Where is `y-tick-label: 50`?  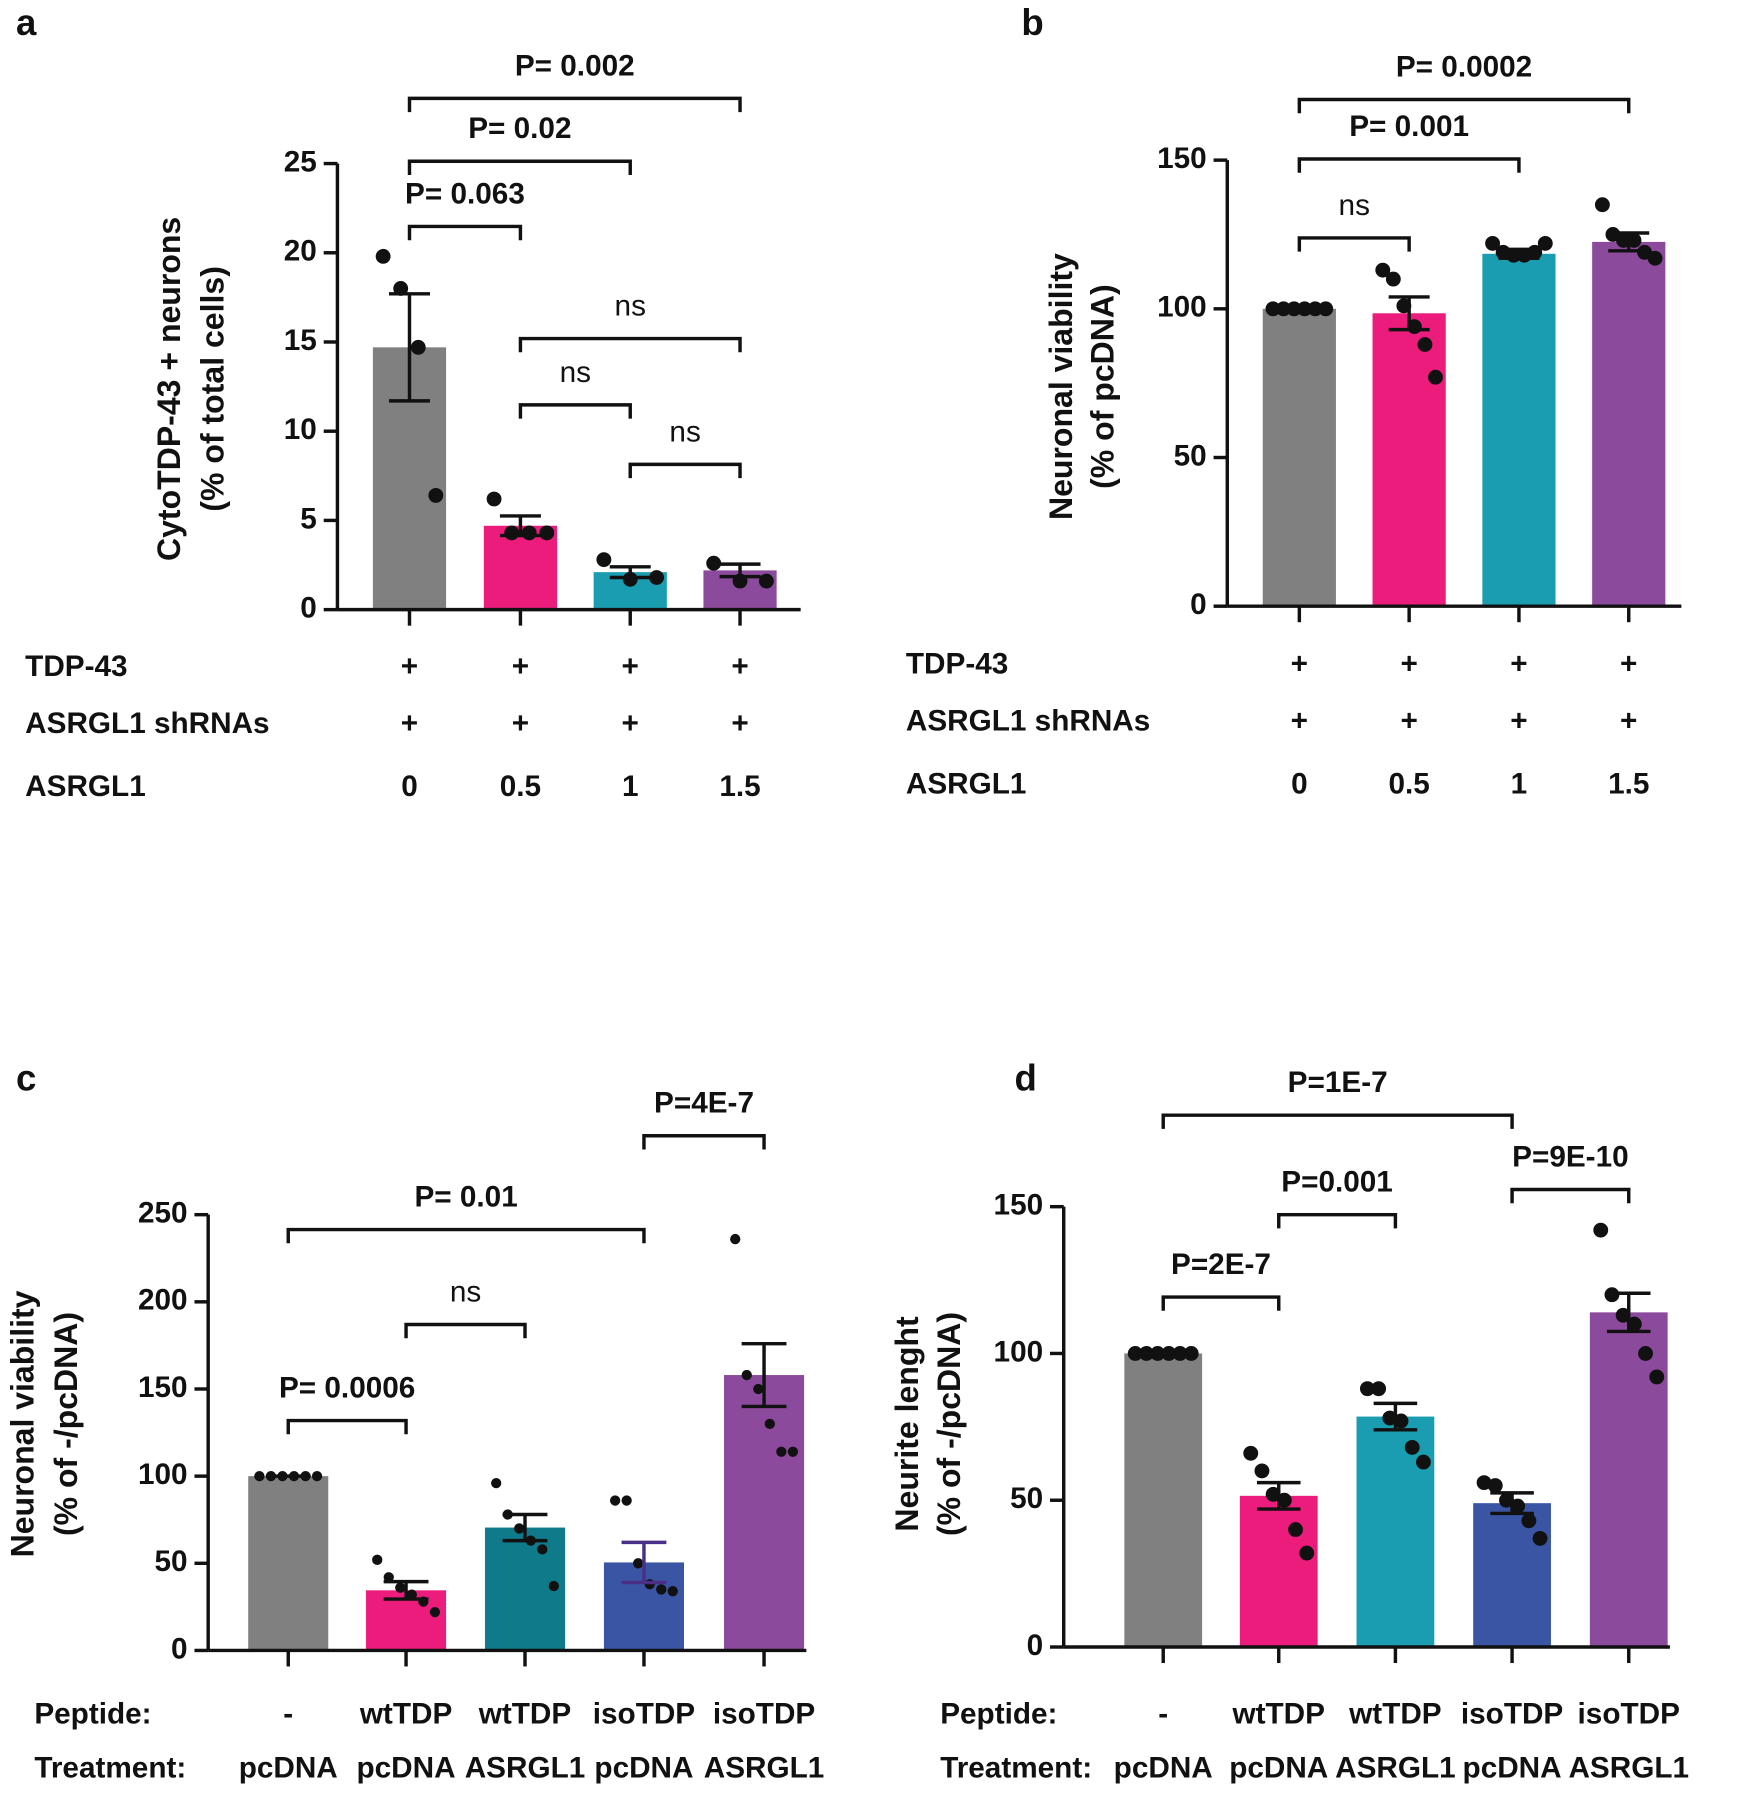 y-tick-label: 50 is located at coordinates (1190, 455).